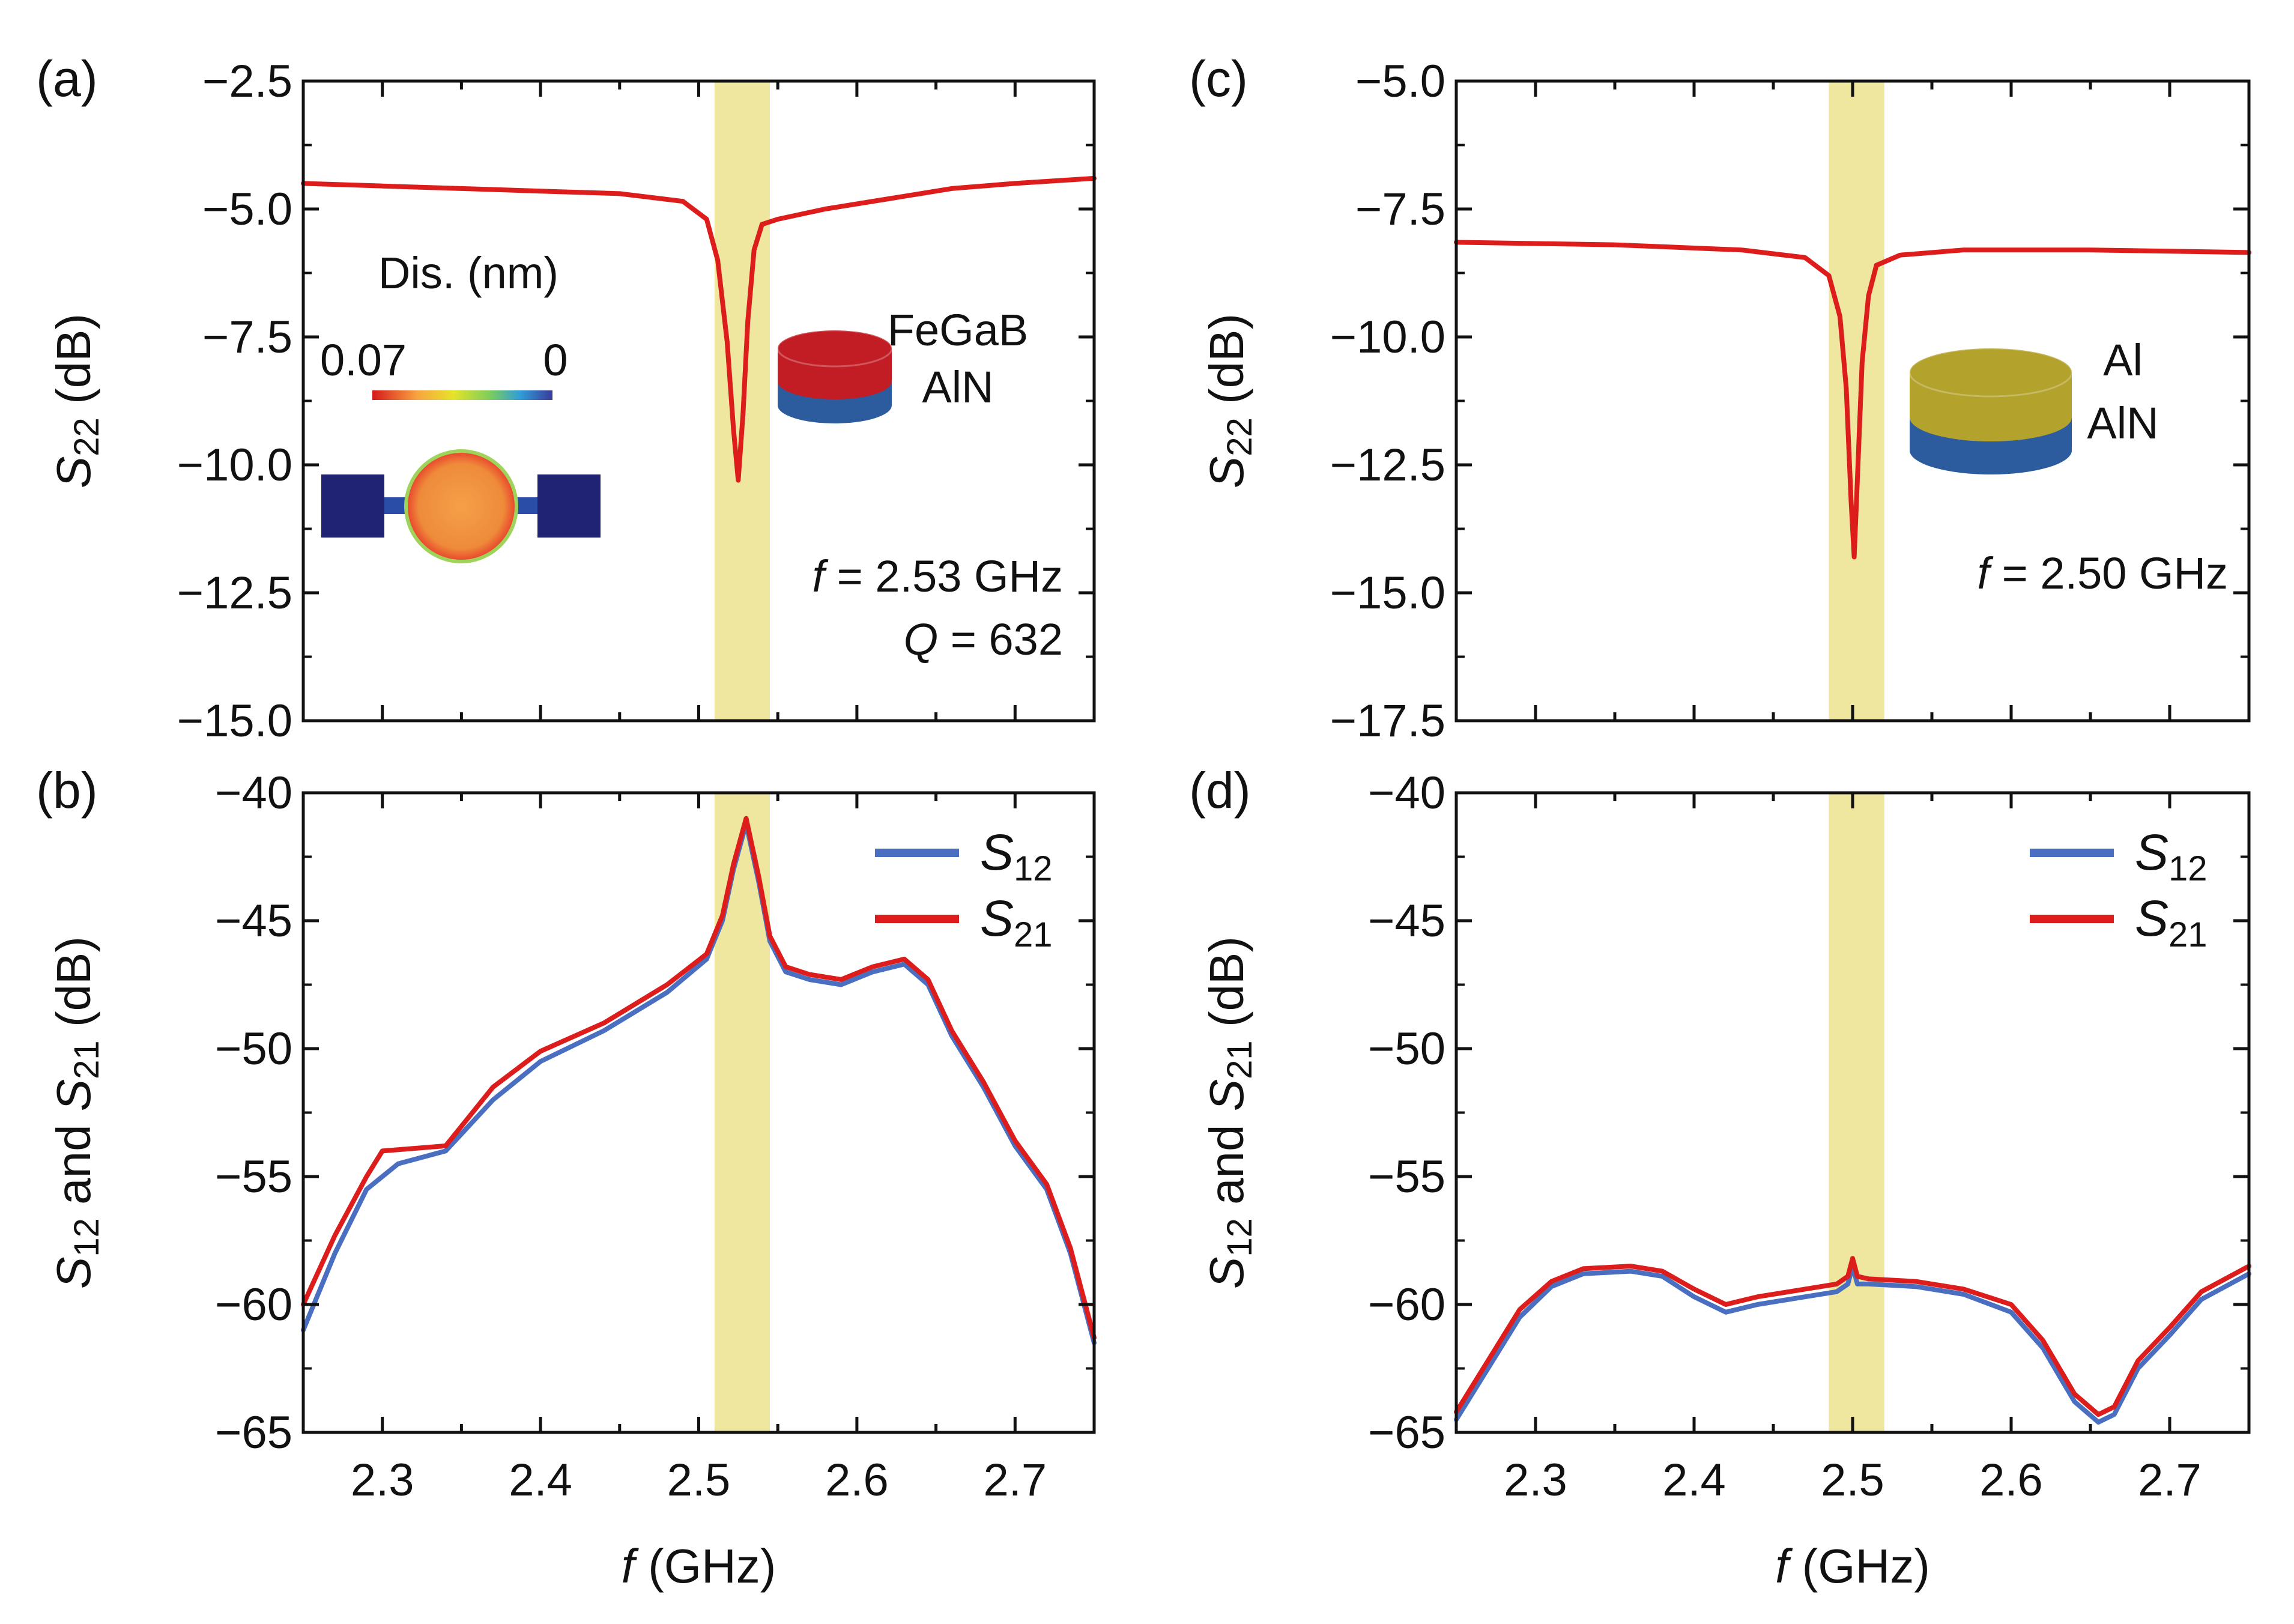 The image size is (2294, 1624). I want to click on colorbar-min-label: 0, so click(555, 360).